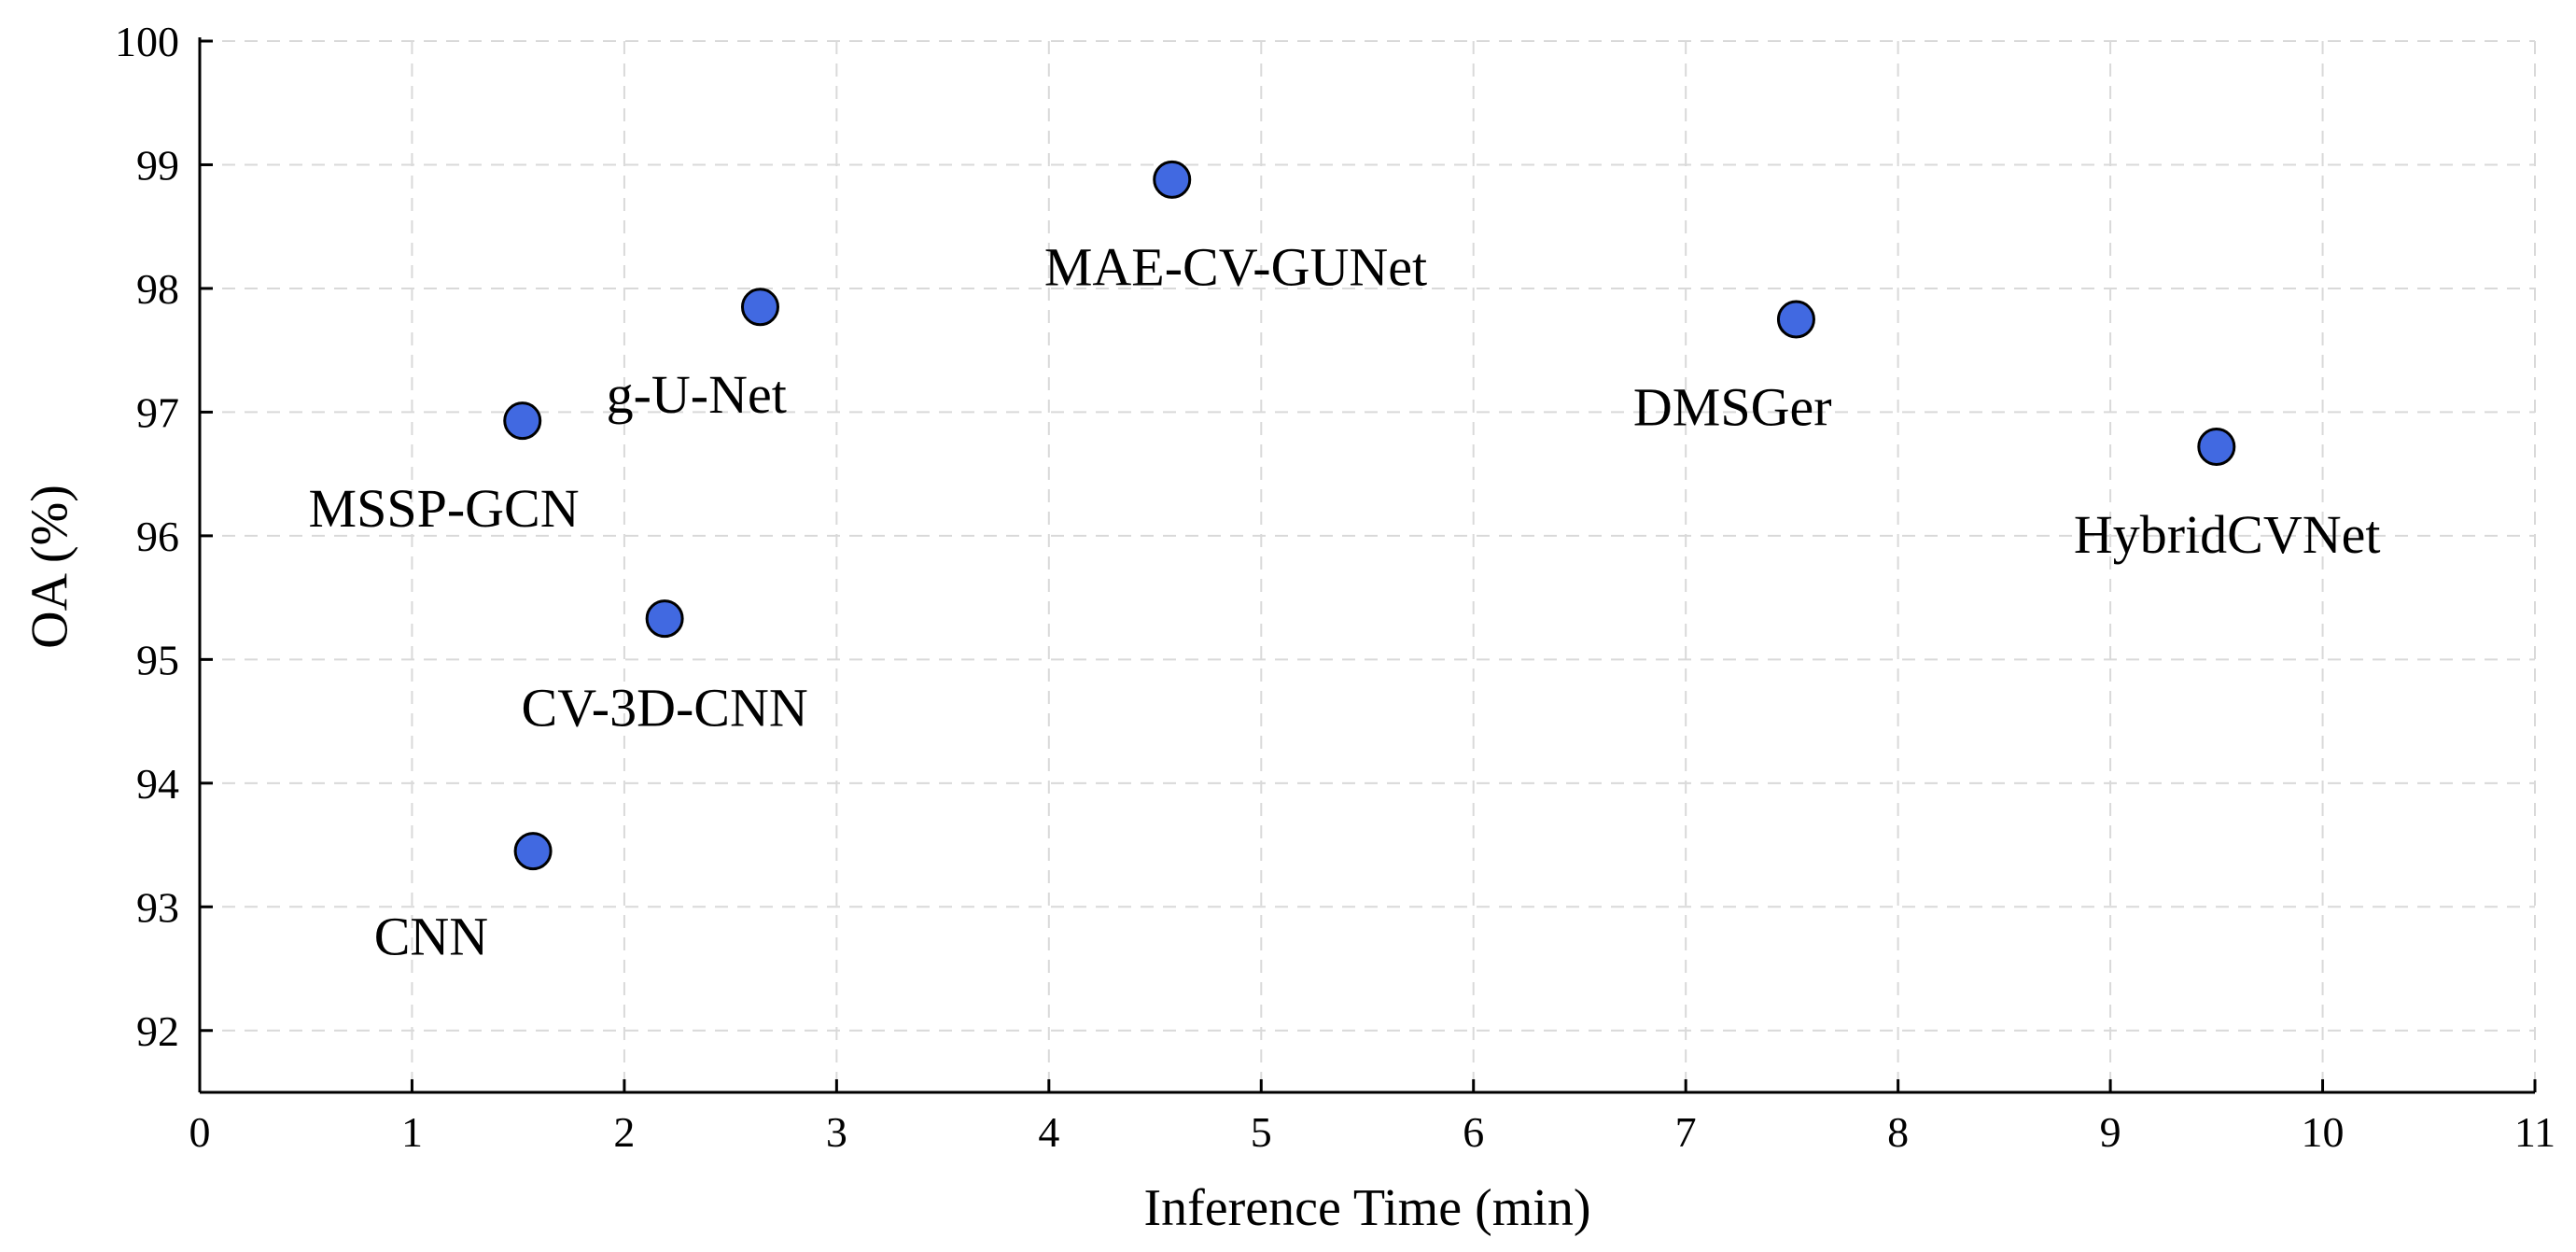  What do you see at coordinates (157, 536) in the screenshot?
I see `y-tick-label: 96` at bounding box center [157, 536].